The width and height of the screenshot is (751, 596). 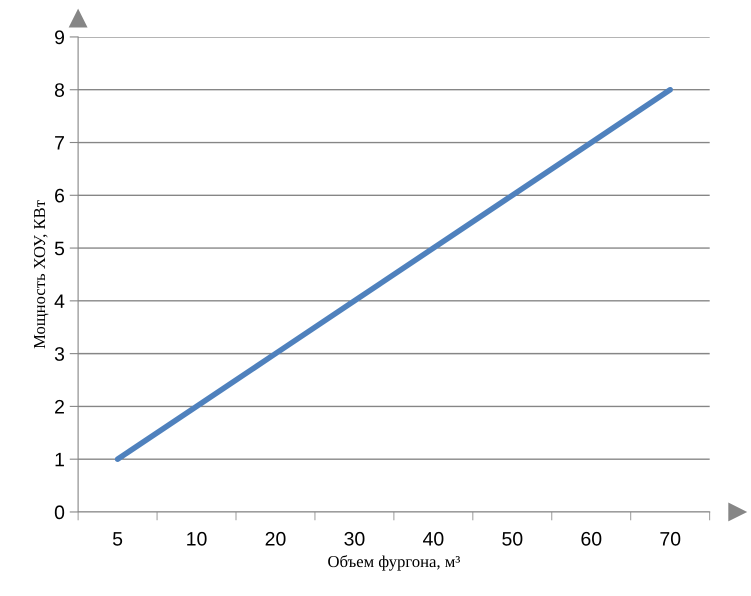 I want to click on y-tick-label: 0, so click(x=59, y=512).